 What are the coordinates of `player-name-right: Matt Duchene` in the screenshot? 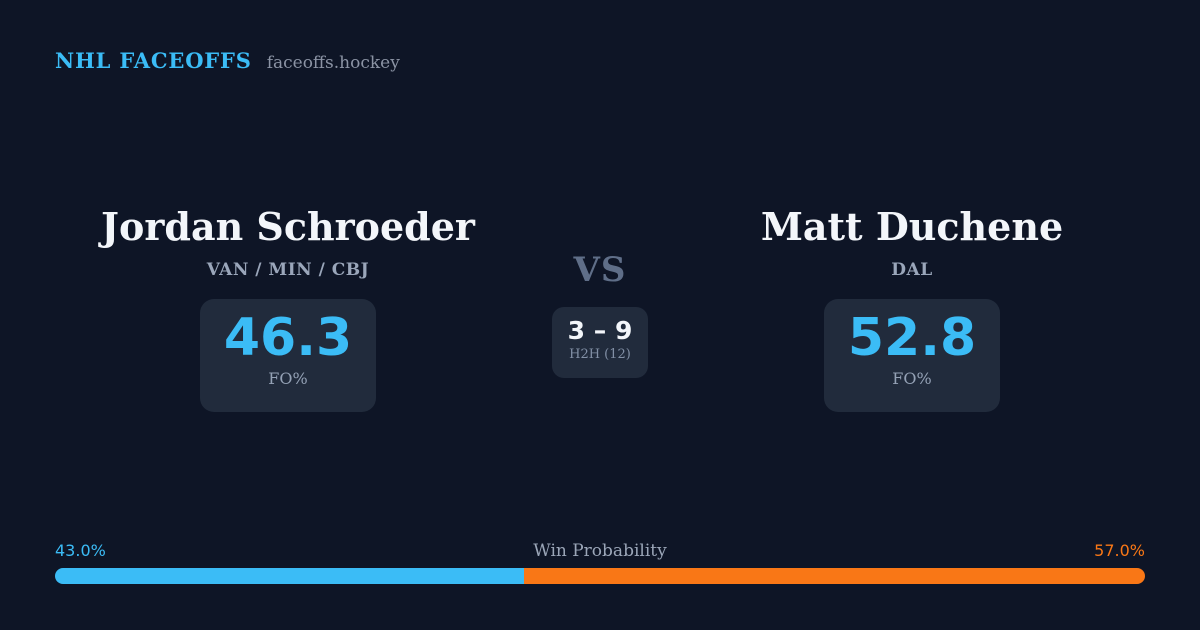 It's located at (912, 226).